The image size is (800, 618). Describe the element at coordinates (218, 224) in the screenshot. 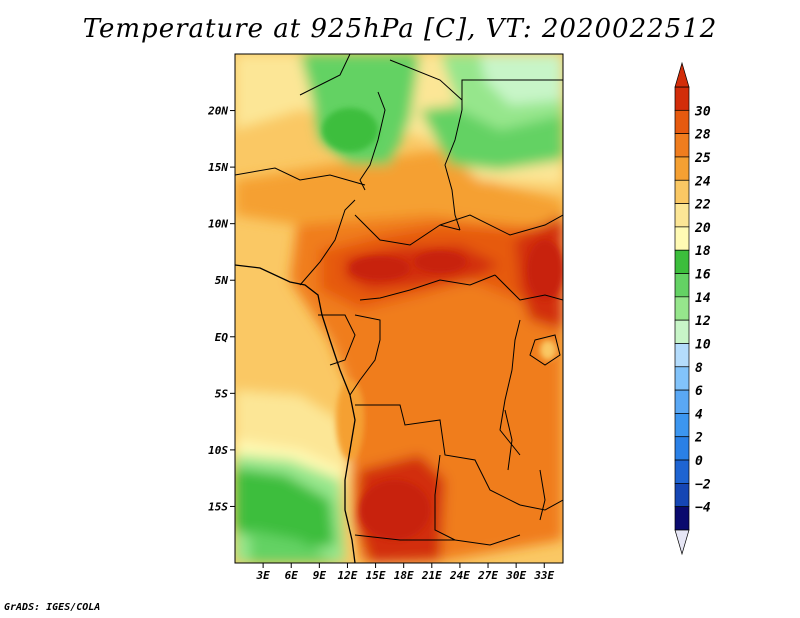

I see `y-tick-label: 10N` at that location.